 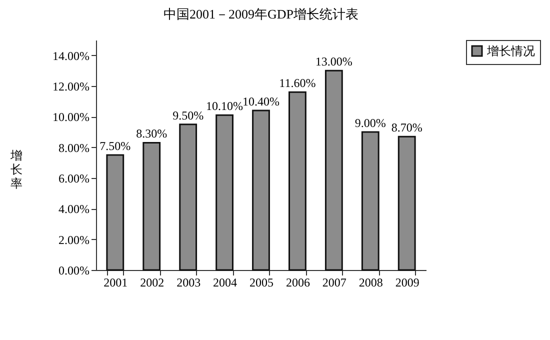 What do you see at coordinates (74, 239) in the screenshot?
I see `y-tick-label: 2.00%` at bounding box center [74, 239].